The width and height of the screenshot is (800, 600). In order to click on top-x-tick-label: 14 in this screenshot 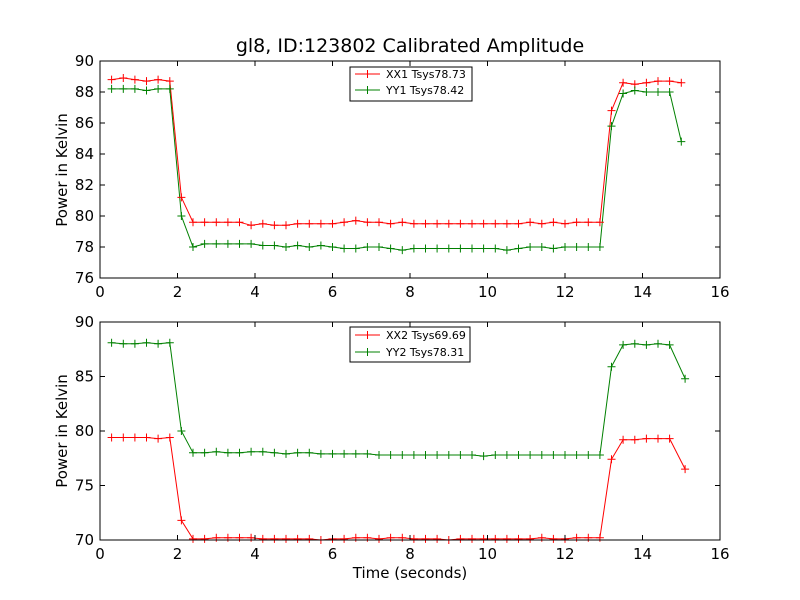, I will do `click(642, 292)`.